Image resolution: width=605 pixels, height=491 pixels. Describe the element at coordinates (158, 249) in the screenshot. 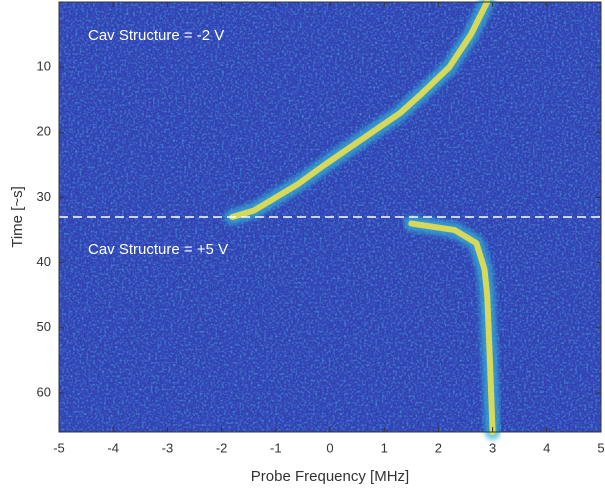

I see `annotation: Cav Structure = +5 V` at that location.